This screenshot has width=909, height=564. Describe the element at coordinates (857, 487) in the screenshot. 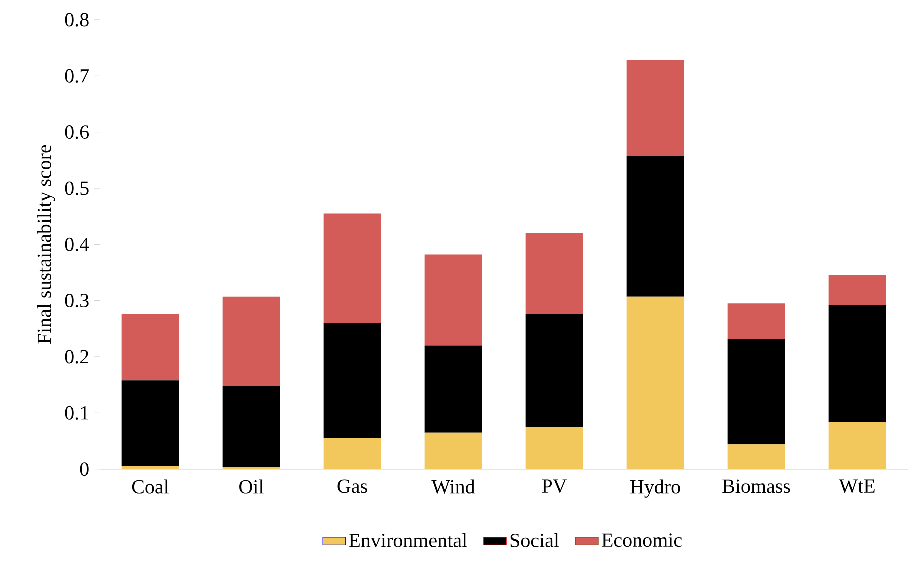

I see `x-tick-label: WtE` at that location.